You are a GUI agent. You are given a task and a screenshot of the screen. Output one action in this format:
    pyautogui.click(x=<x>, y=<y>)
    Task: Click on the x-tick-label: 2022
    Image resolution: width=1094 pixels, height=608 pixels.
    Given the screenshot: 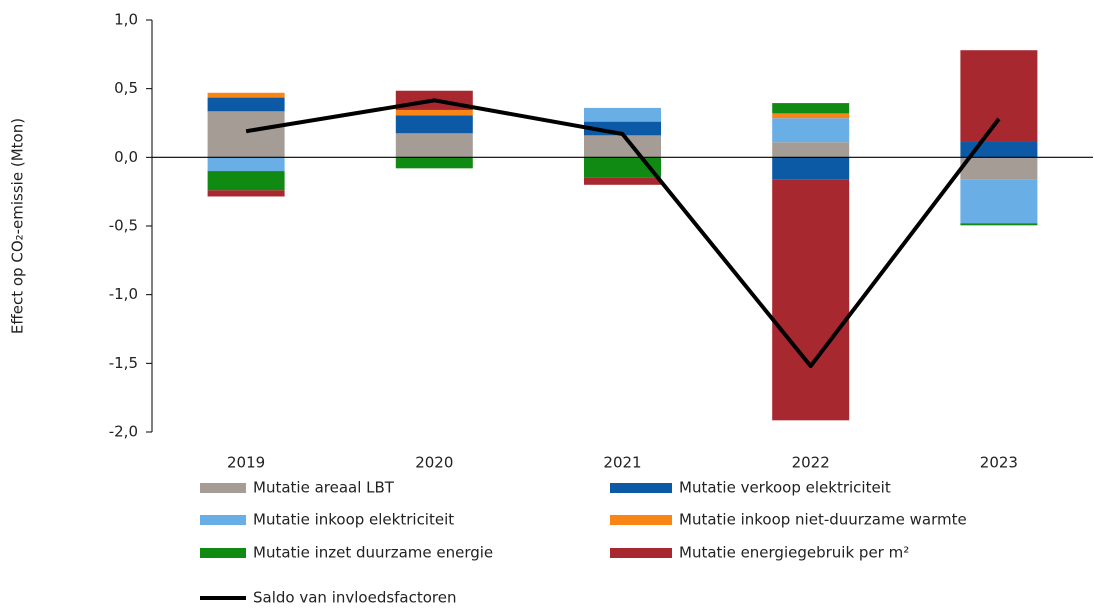 What is the action you would take?
    pyautogui.click(x=811, y=463)
    